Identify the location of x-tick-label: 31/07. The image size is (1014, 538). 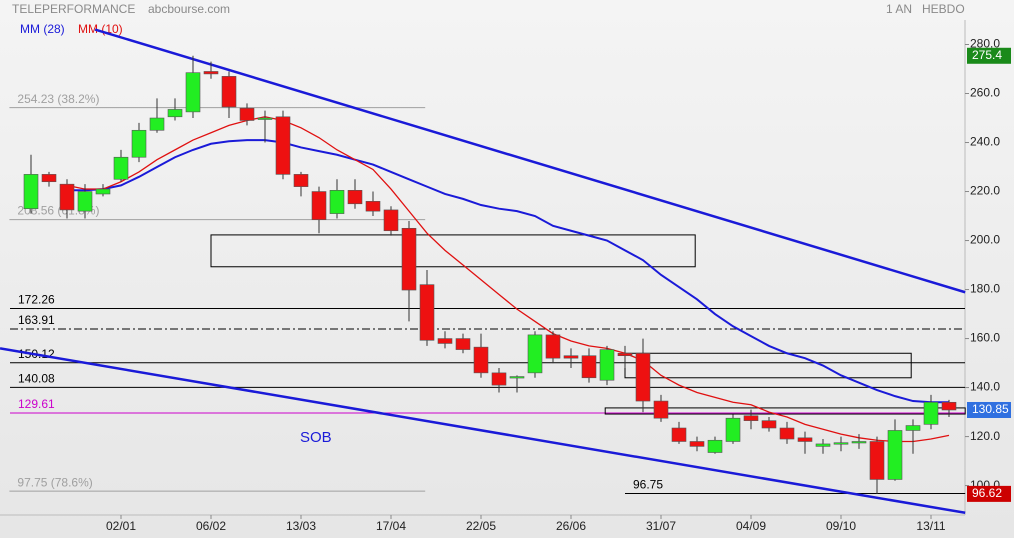
(661, 526).